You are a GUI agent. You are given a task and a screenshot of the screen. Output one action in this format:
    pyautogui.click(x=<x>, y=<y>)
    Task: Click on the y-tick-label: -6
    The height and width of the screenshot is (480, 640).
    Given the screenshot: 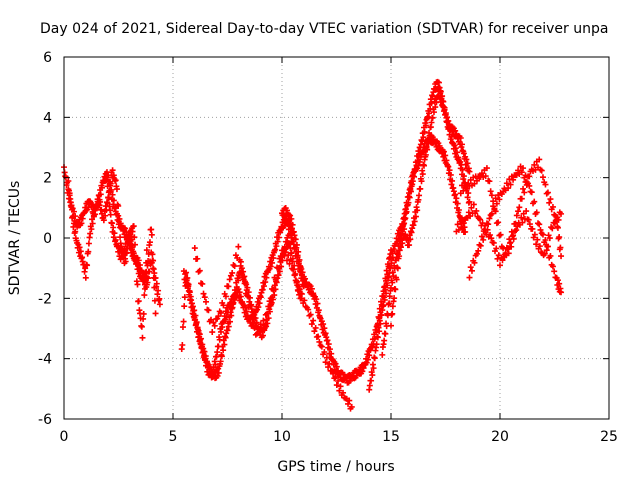 What is the action you would take?
    pyautogui.click(x=45, y=420)
    